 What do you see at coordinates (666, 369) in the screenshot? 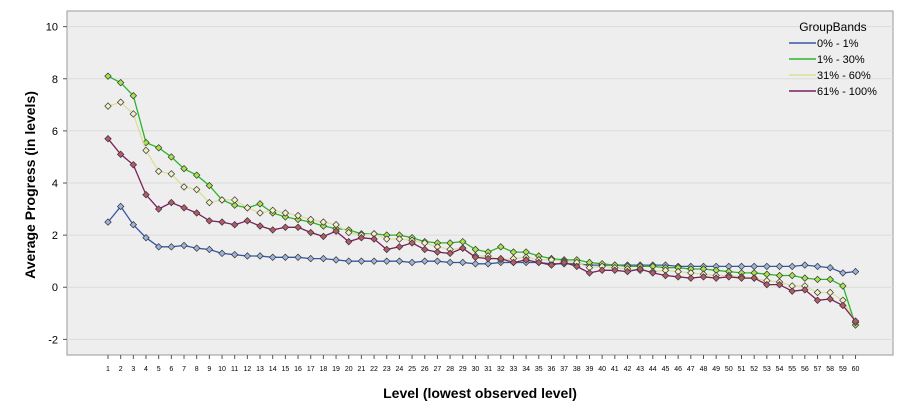
I see `x-tick-label: 45` at bounding box center [666, 369].